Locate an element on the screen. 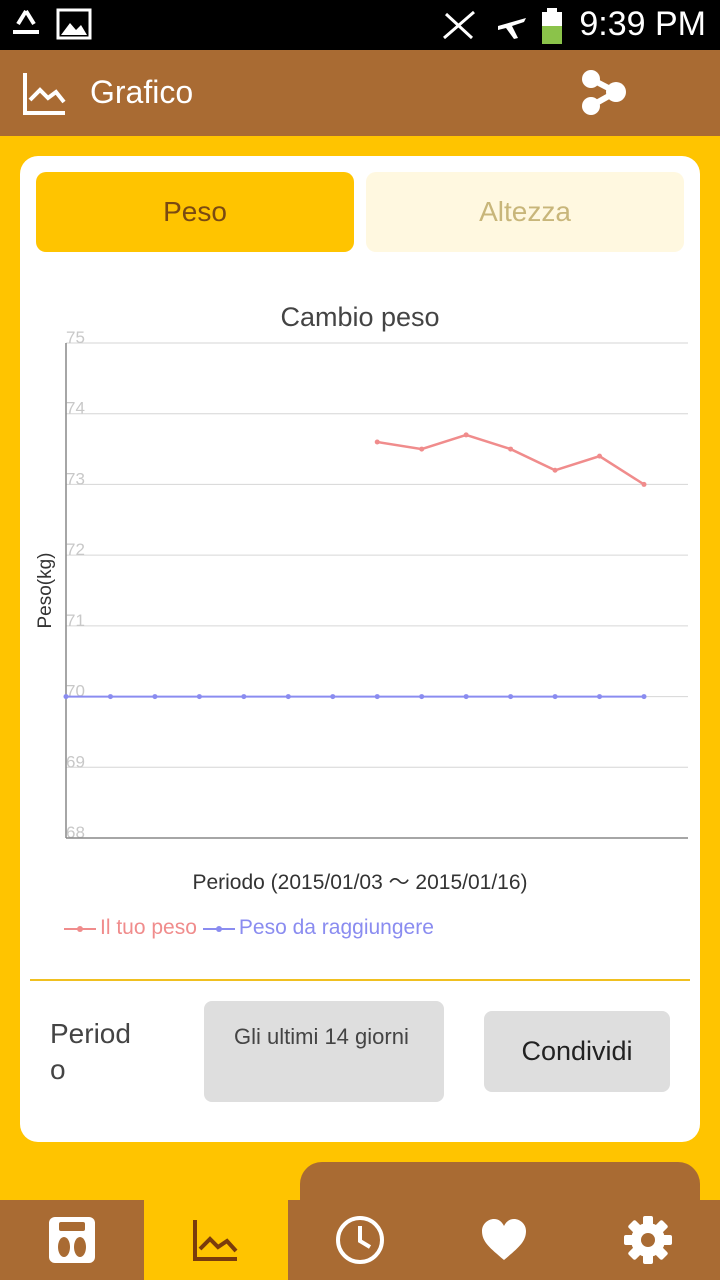 This screenshot has height=1280, width=720. period-select-button: Gli ultimi 14 giorni is located at coordinates (324, 1051).